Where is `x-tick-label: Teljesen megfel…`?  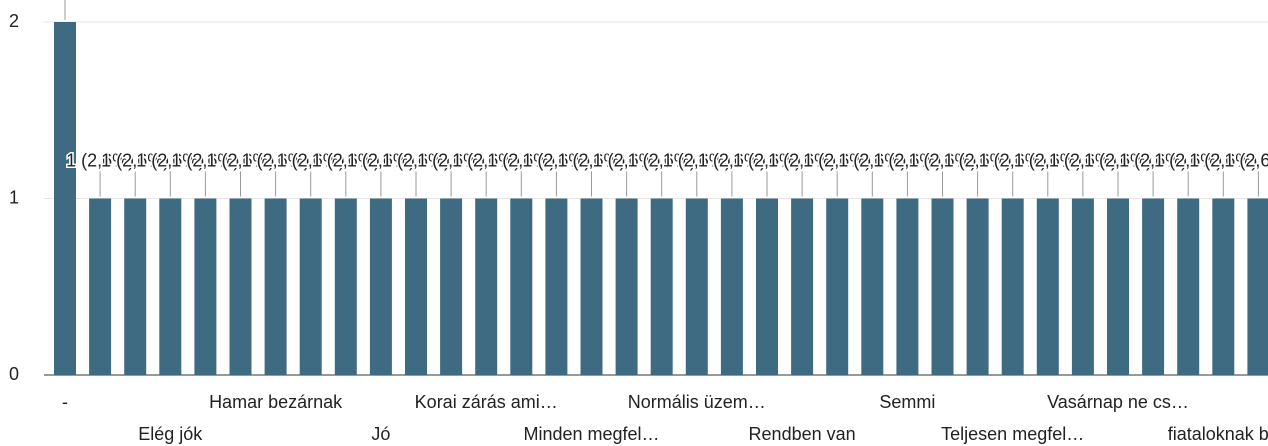
x-tick-label: Teljesen megfel… is located at coordinates (1012, 434).